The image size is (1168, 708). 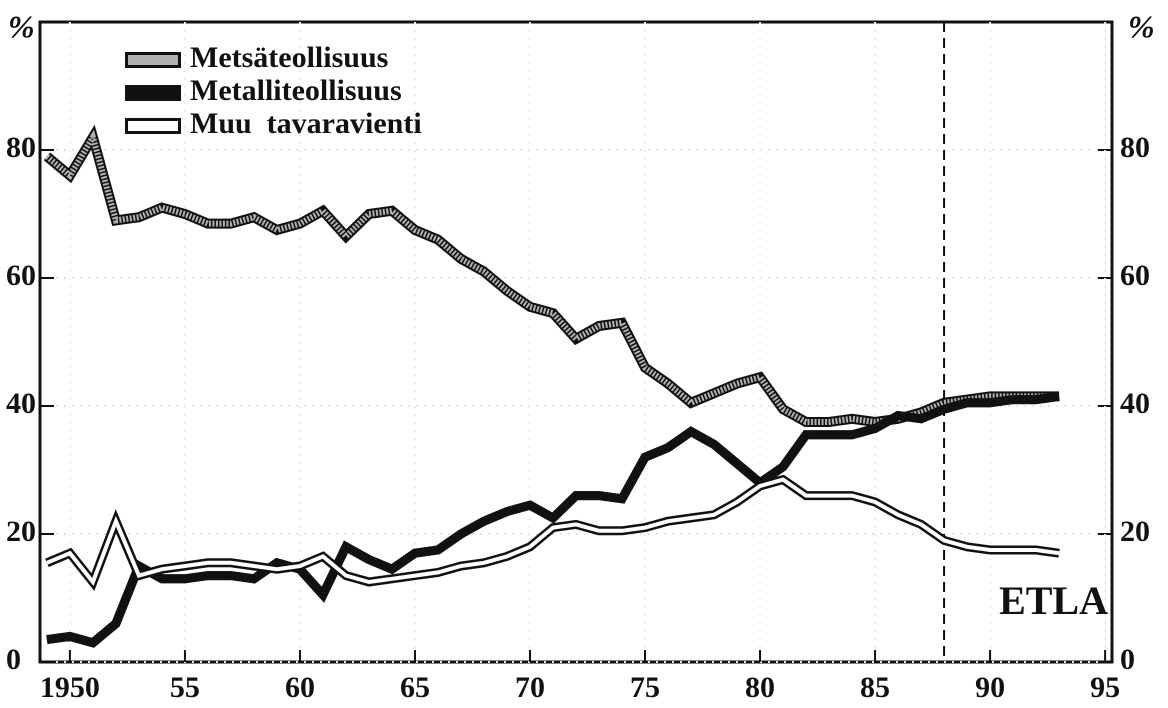 What do you see at coordinates (185, 687) in the screenshot?
I see `x-tick-label: 55` at bounding box center [185, 687].